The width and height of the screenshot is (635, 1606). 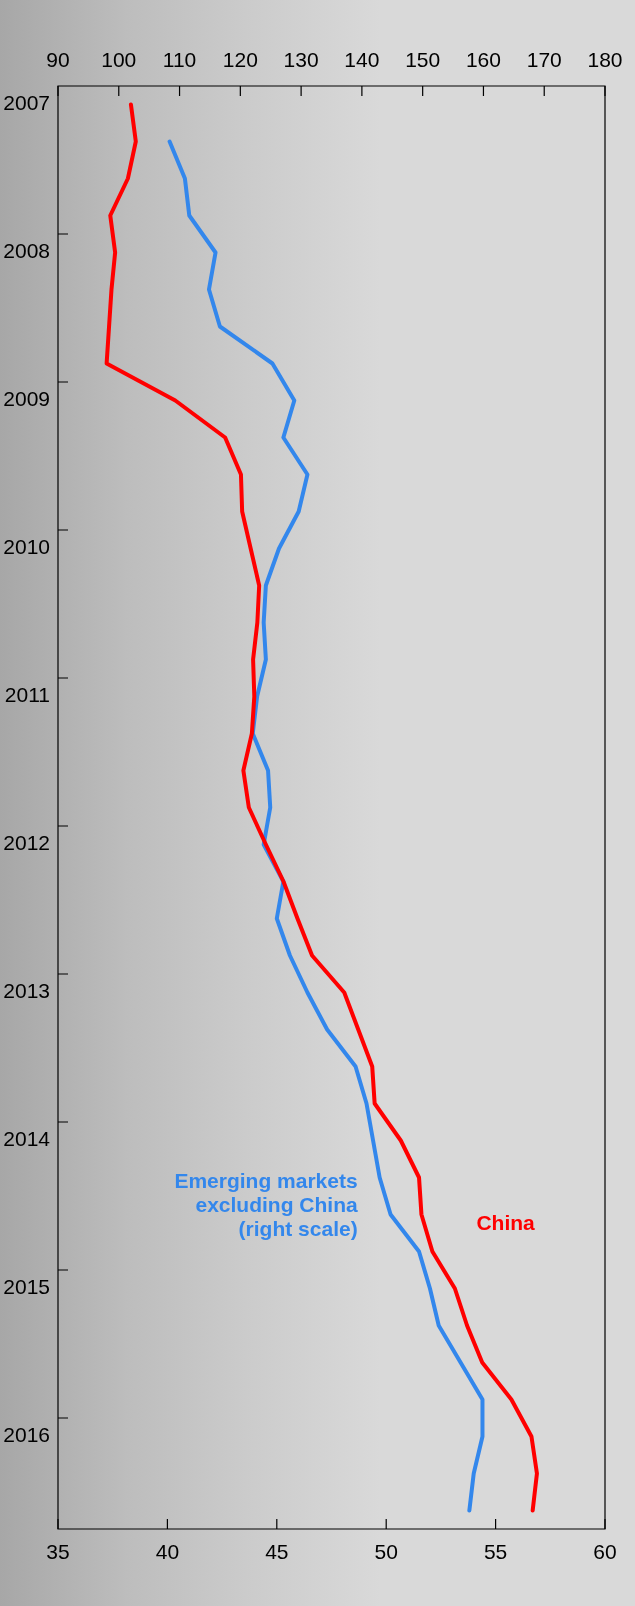 I want to click on x2-tick-label: 160, so click(x=483, y=60).